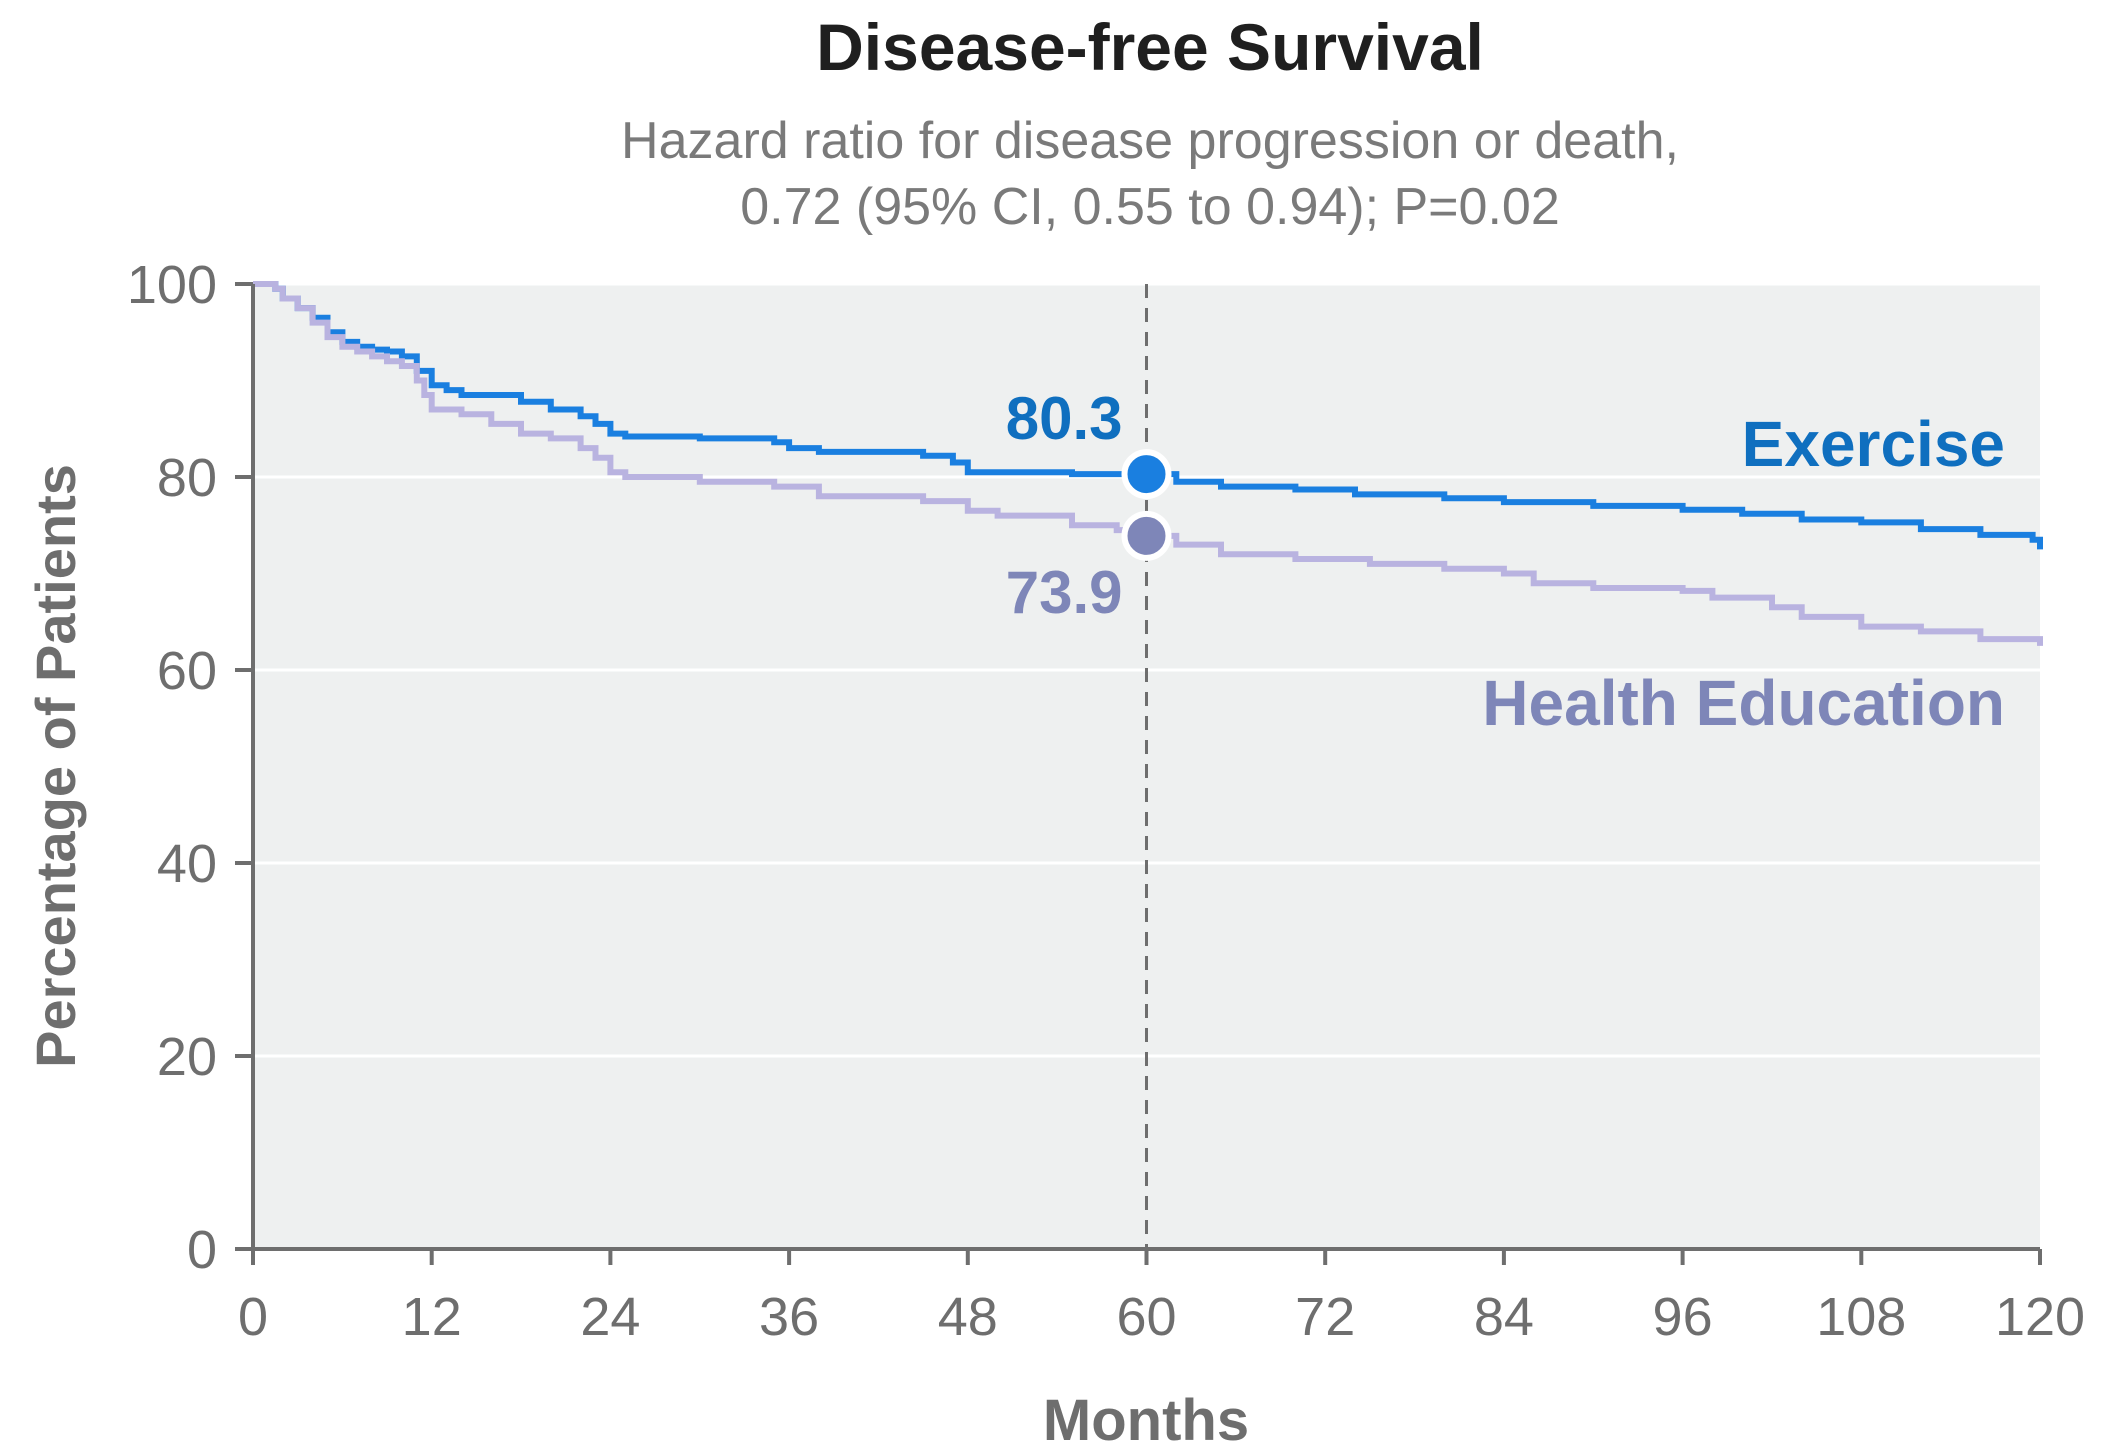  Describe the element at coordinates (1146, 1419) in the screenshot. I see `x-axis-title: Months` at that location.